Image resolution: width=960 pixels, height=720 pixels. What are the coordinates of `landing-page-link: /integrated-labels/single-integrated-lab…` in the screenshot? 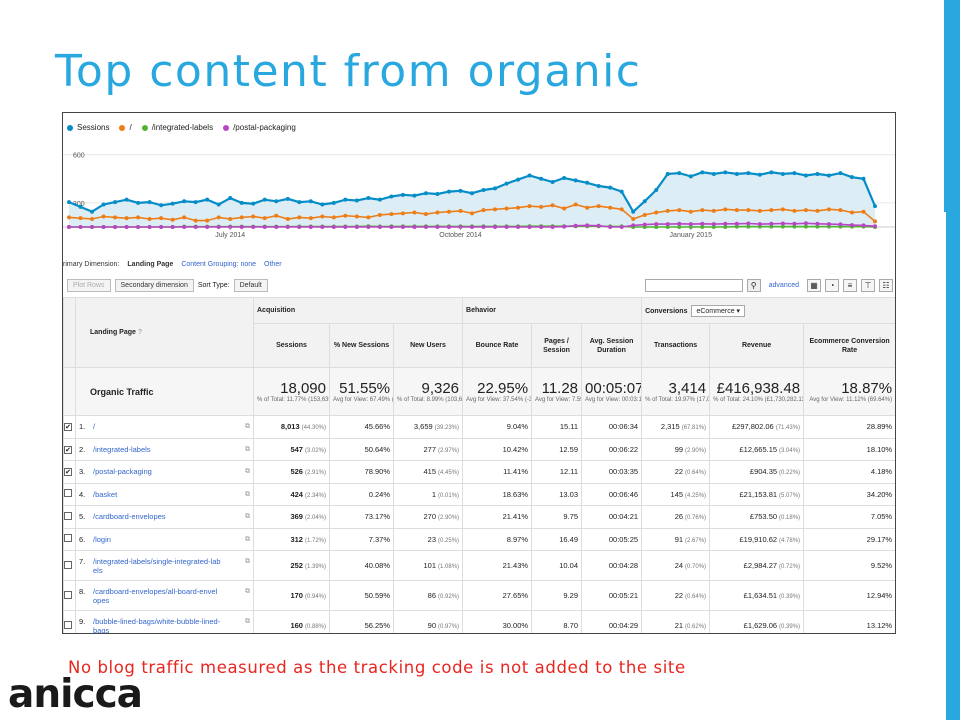 It's located at (157, 565).